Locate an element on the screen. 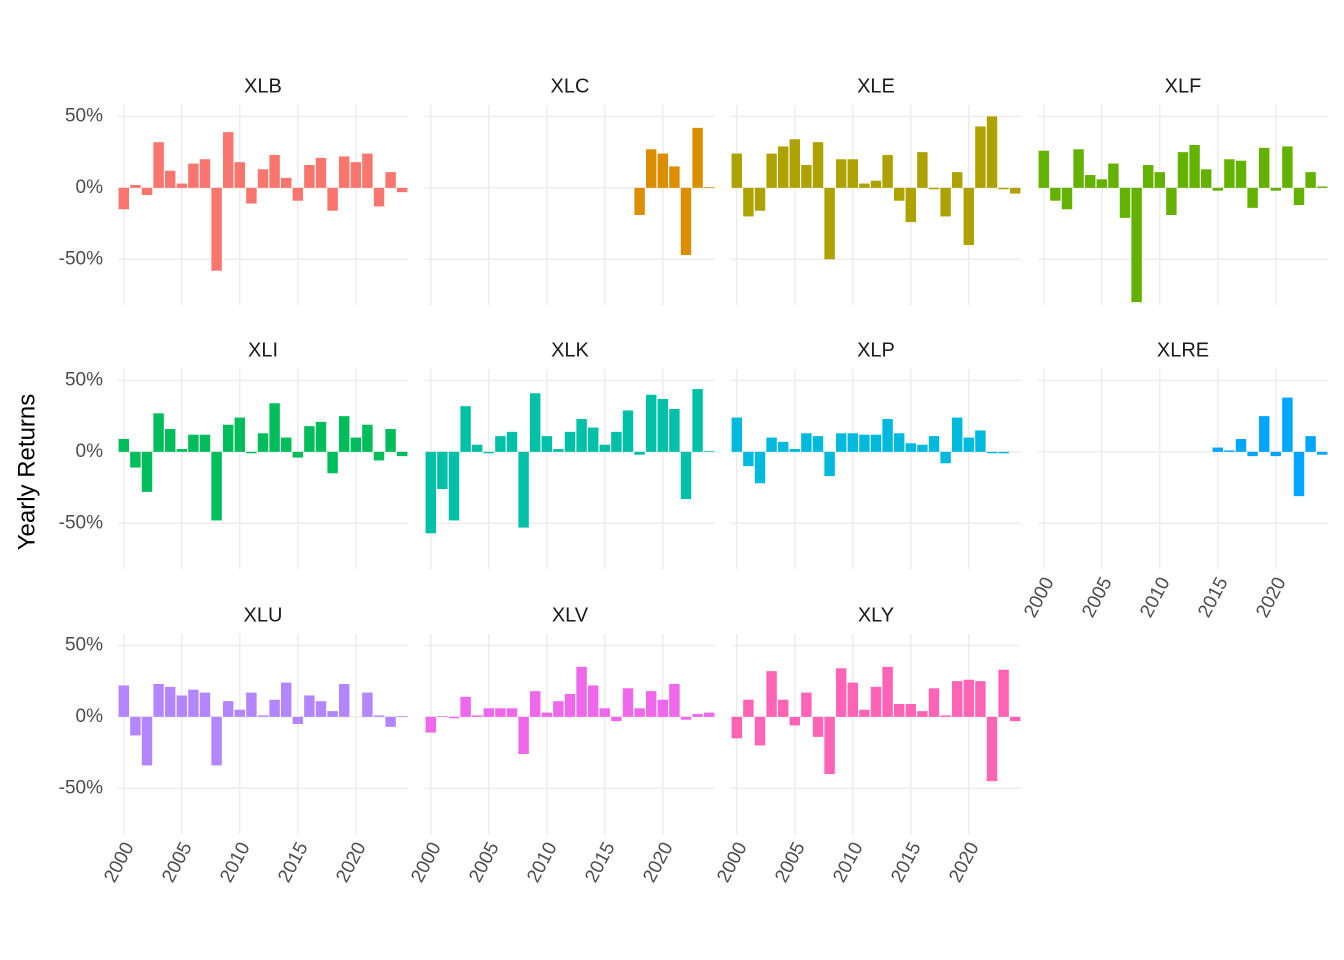 The width and height of the screenshot is (1344, 960). facet-title: XLI is located at coordinates (263, 350).